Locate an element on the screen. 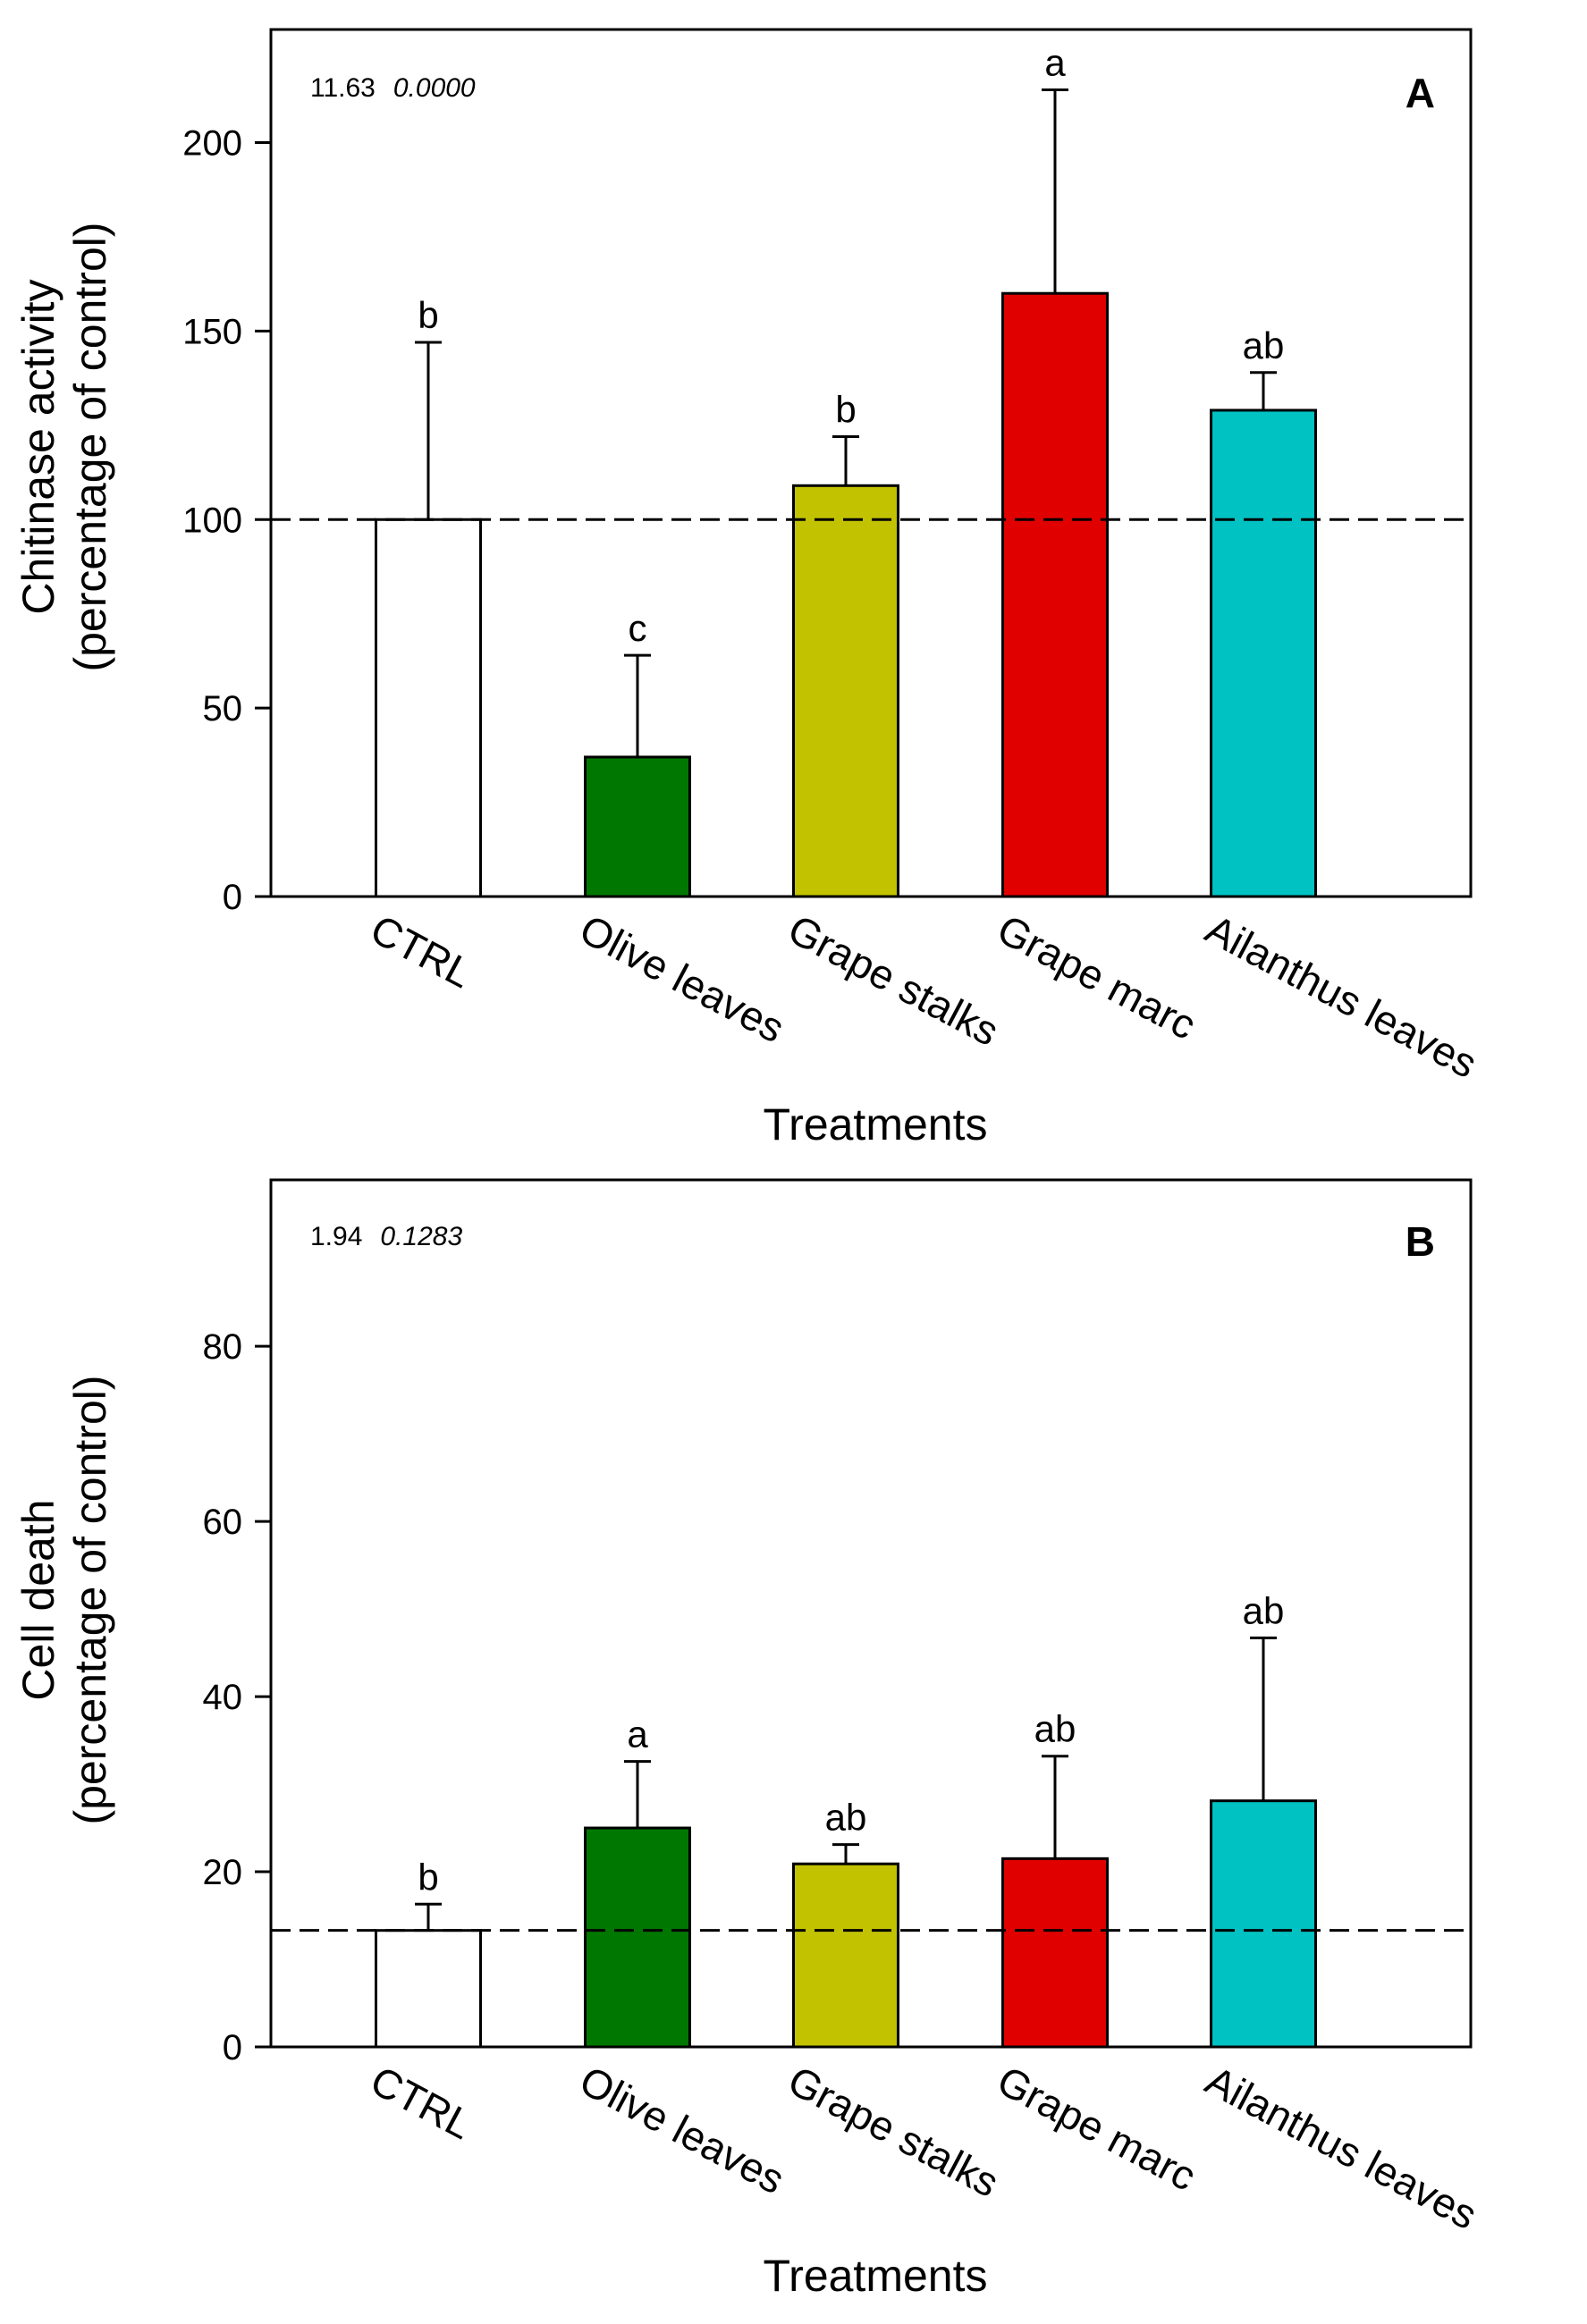  panel-letter: B is located at coordinates (1420, 1241).